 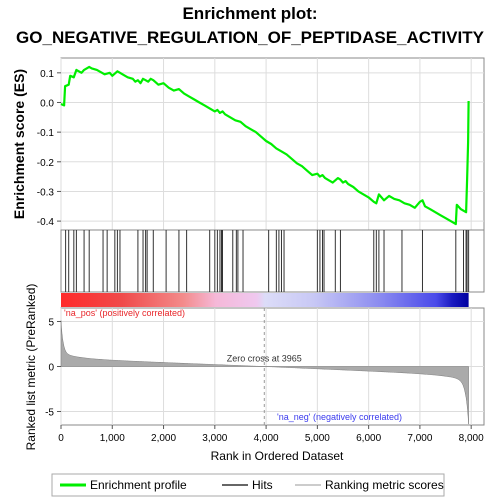 I want to click on es-tick-label: -0.3, so click(x=46, y=192).